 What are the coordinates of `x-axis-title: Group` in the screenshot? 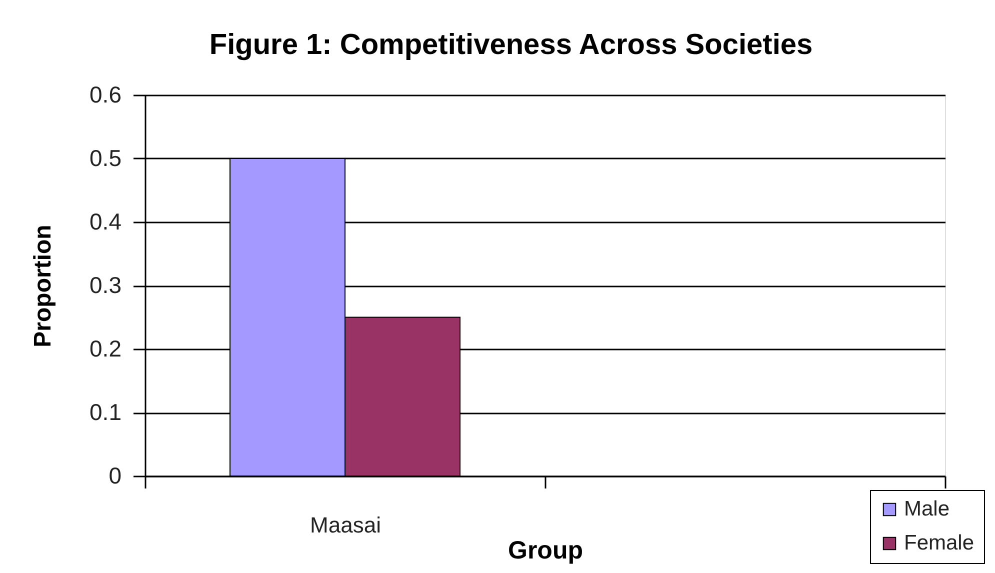 It's located at (545, 550).